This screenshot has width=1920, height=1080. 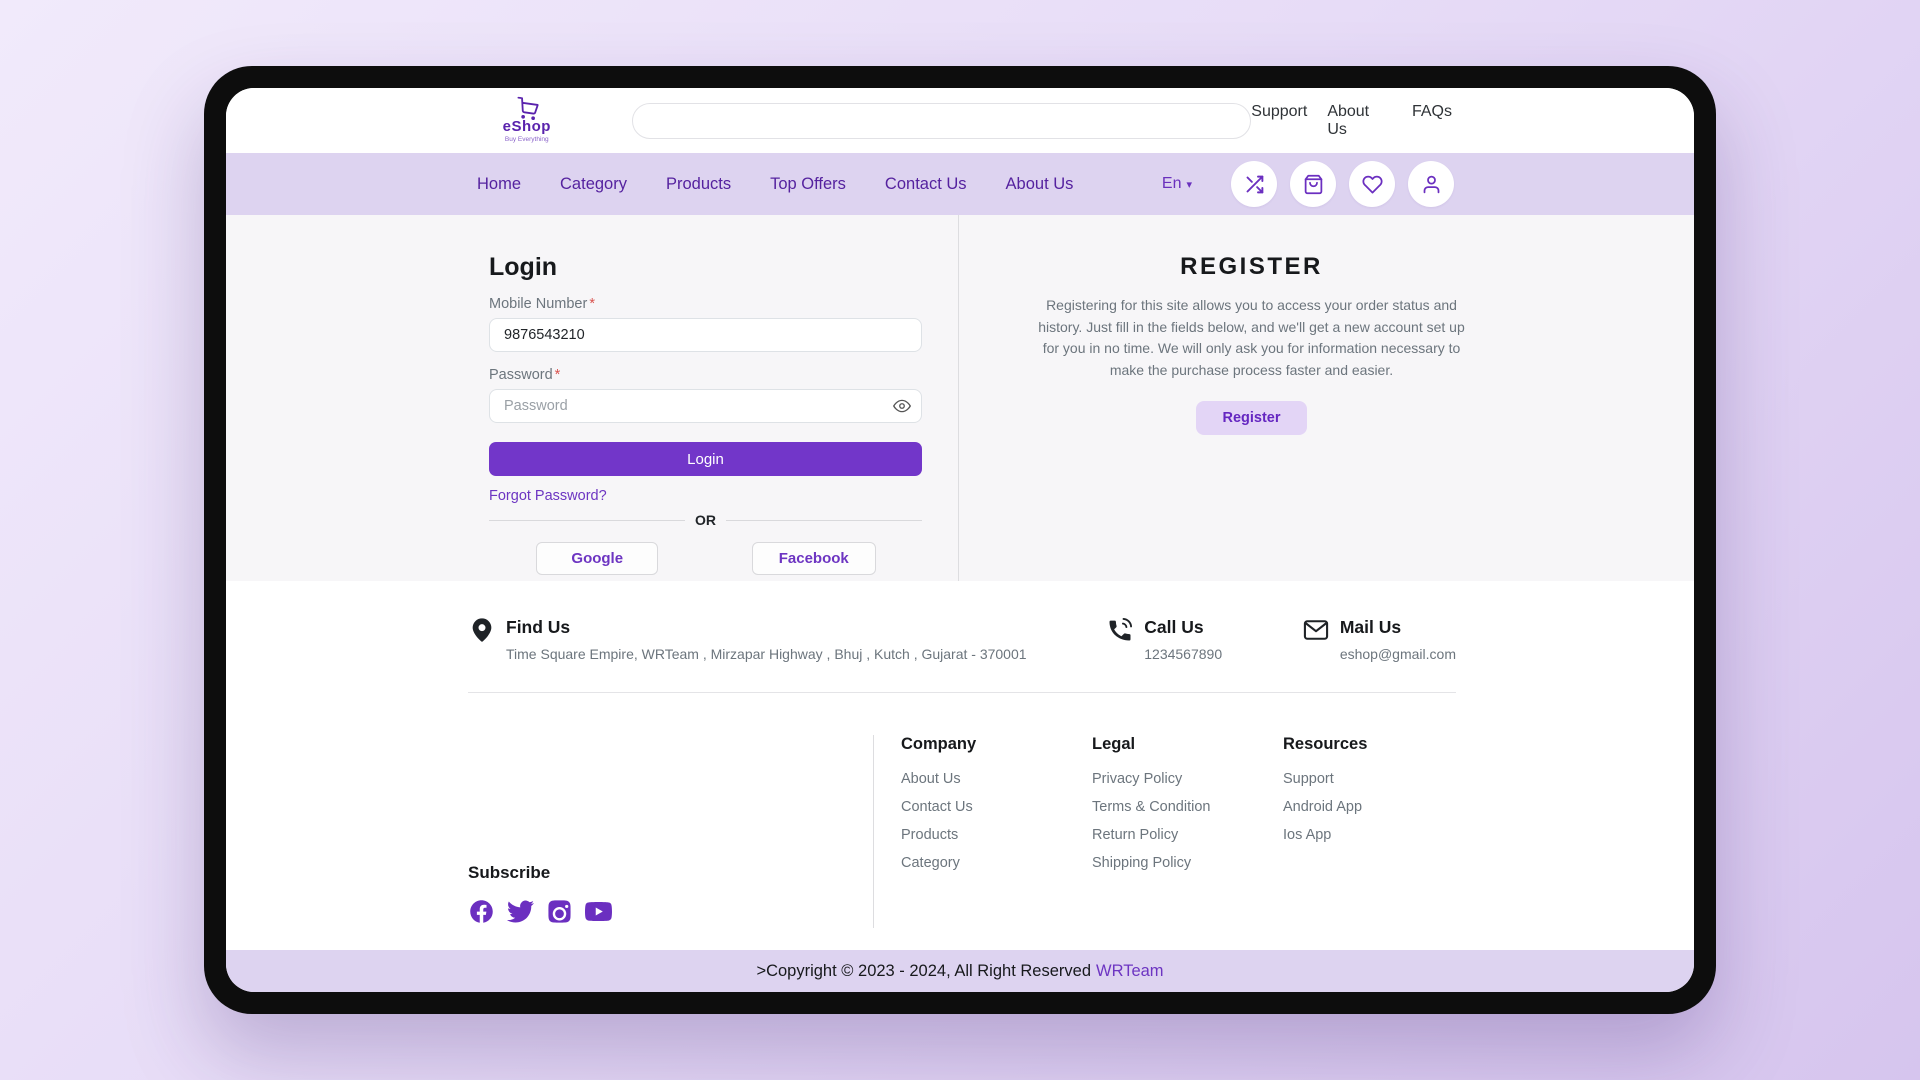 I want to click on heart-icon, so click(x=1372, y=184).